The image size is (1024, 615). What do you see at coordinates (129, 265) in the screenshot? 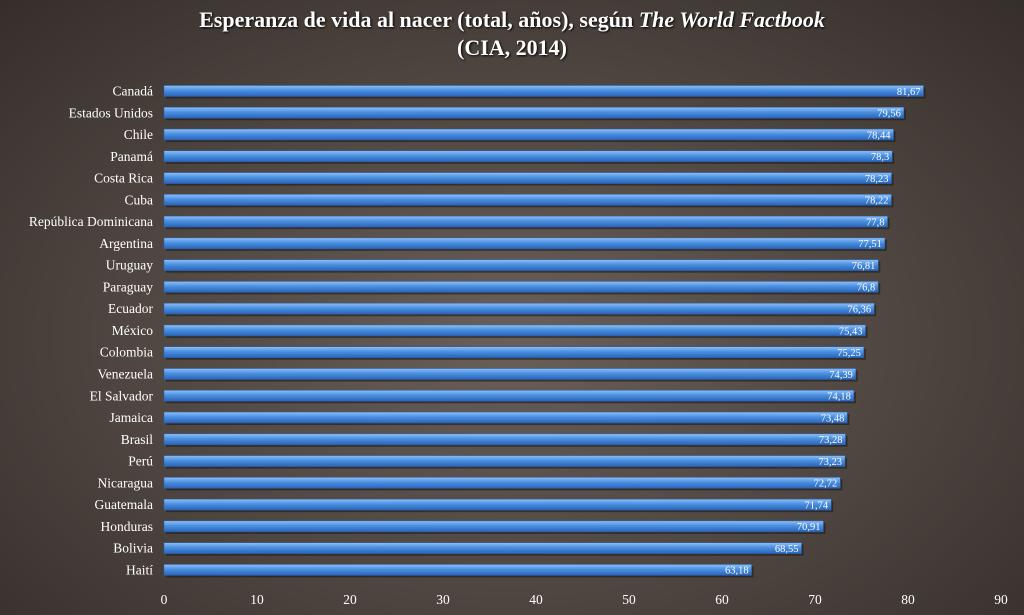
I see `category-label: Uruguay` at bounding box center [129, 265].